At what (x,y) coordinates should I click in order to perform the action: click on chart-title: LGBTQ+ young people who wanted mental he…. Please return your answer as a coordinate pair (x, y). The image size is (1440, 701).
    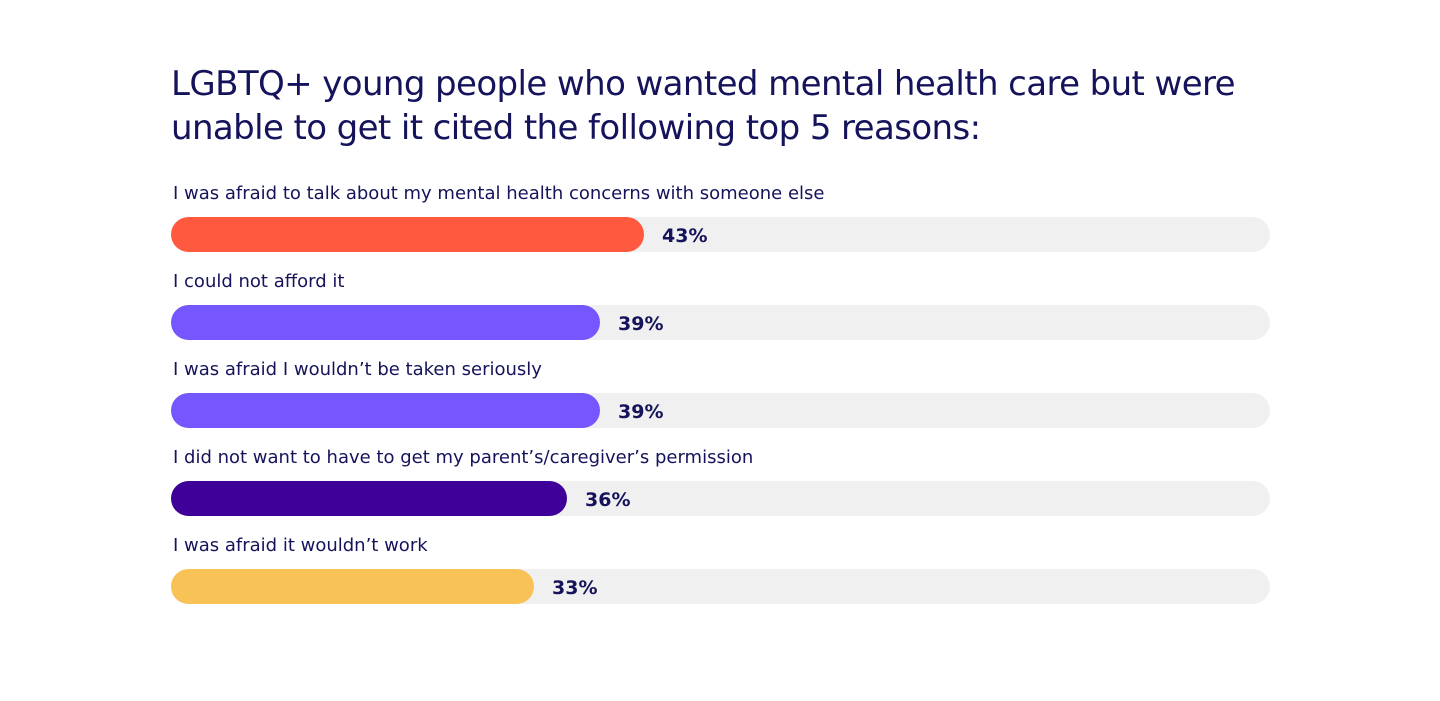
    Looking at the image, I should click on (703, 106).